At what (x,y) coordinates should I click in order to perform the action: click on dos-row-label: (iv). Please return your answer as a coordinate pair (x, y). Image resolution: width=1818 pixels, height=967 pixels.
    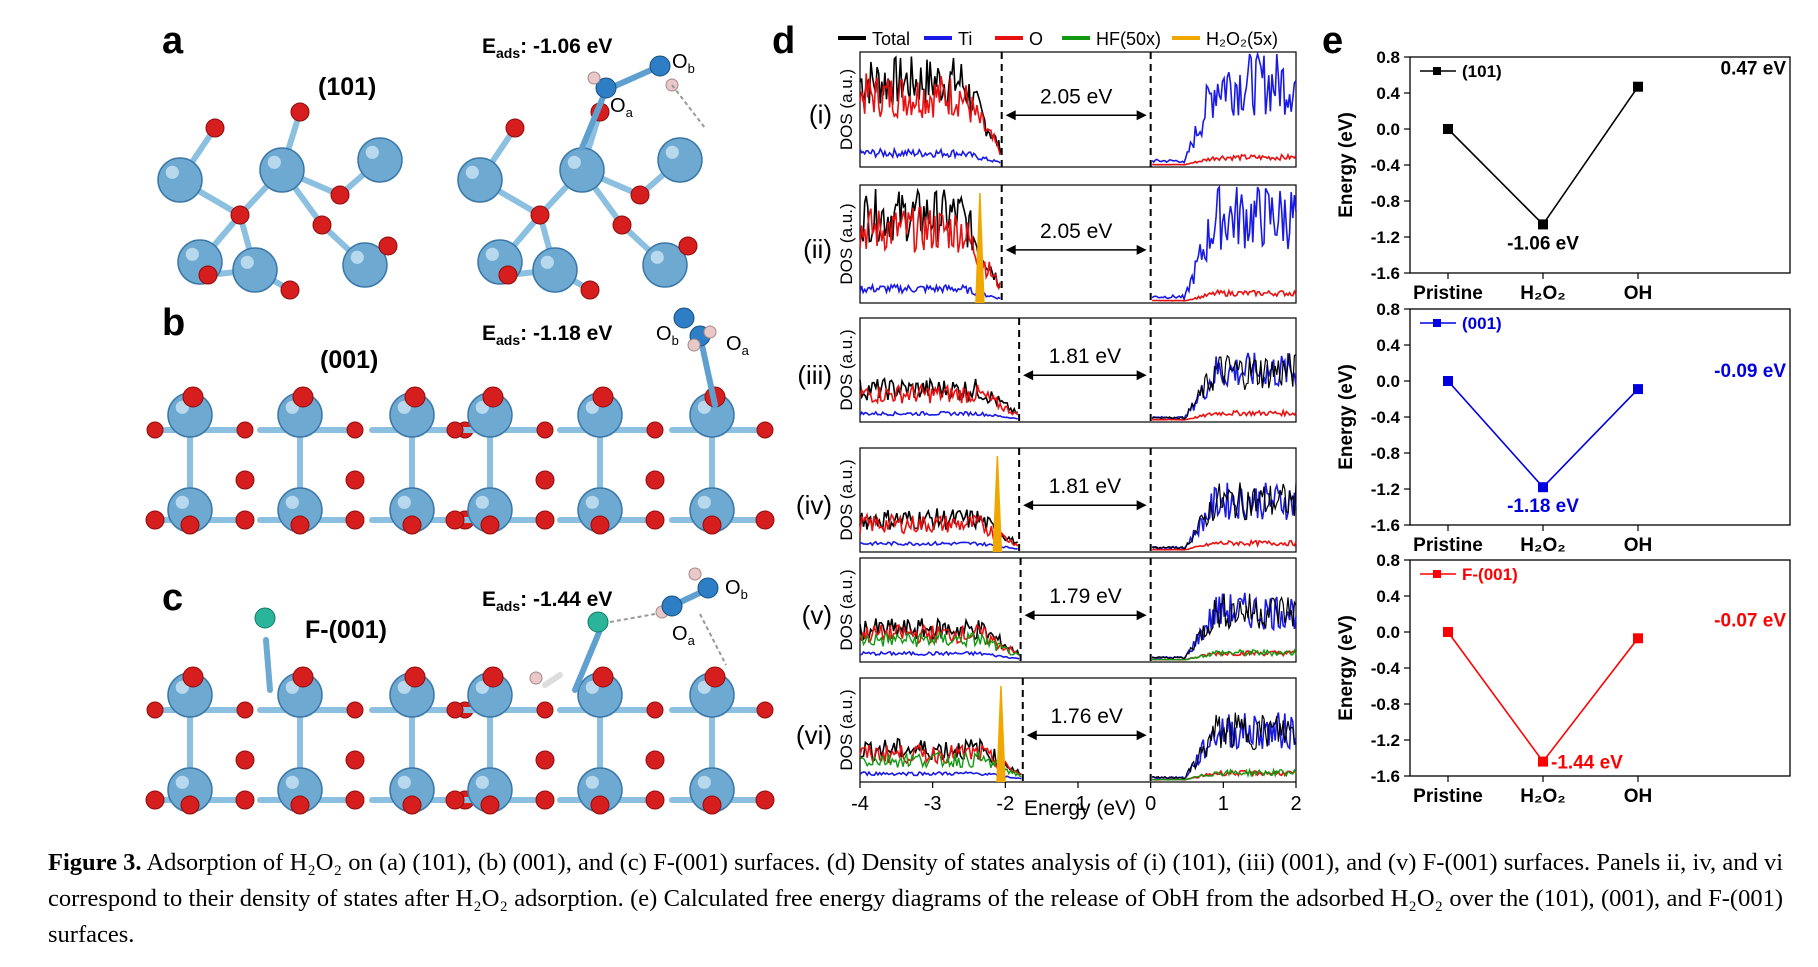
    Looking at the image, I should click on (814, 505).